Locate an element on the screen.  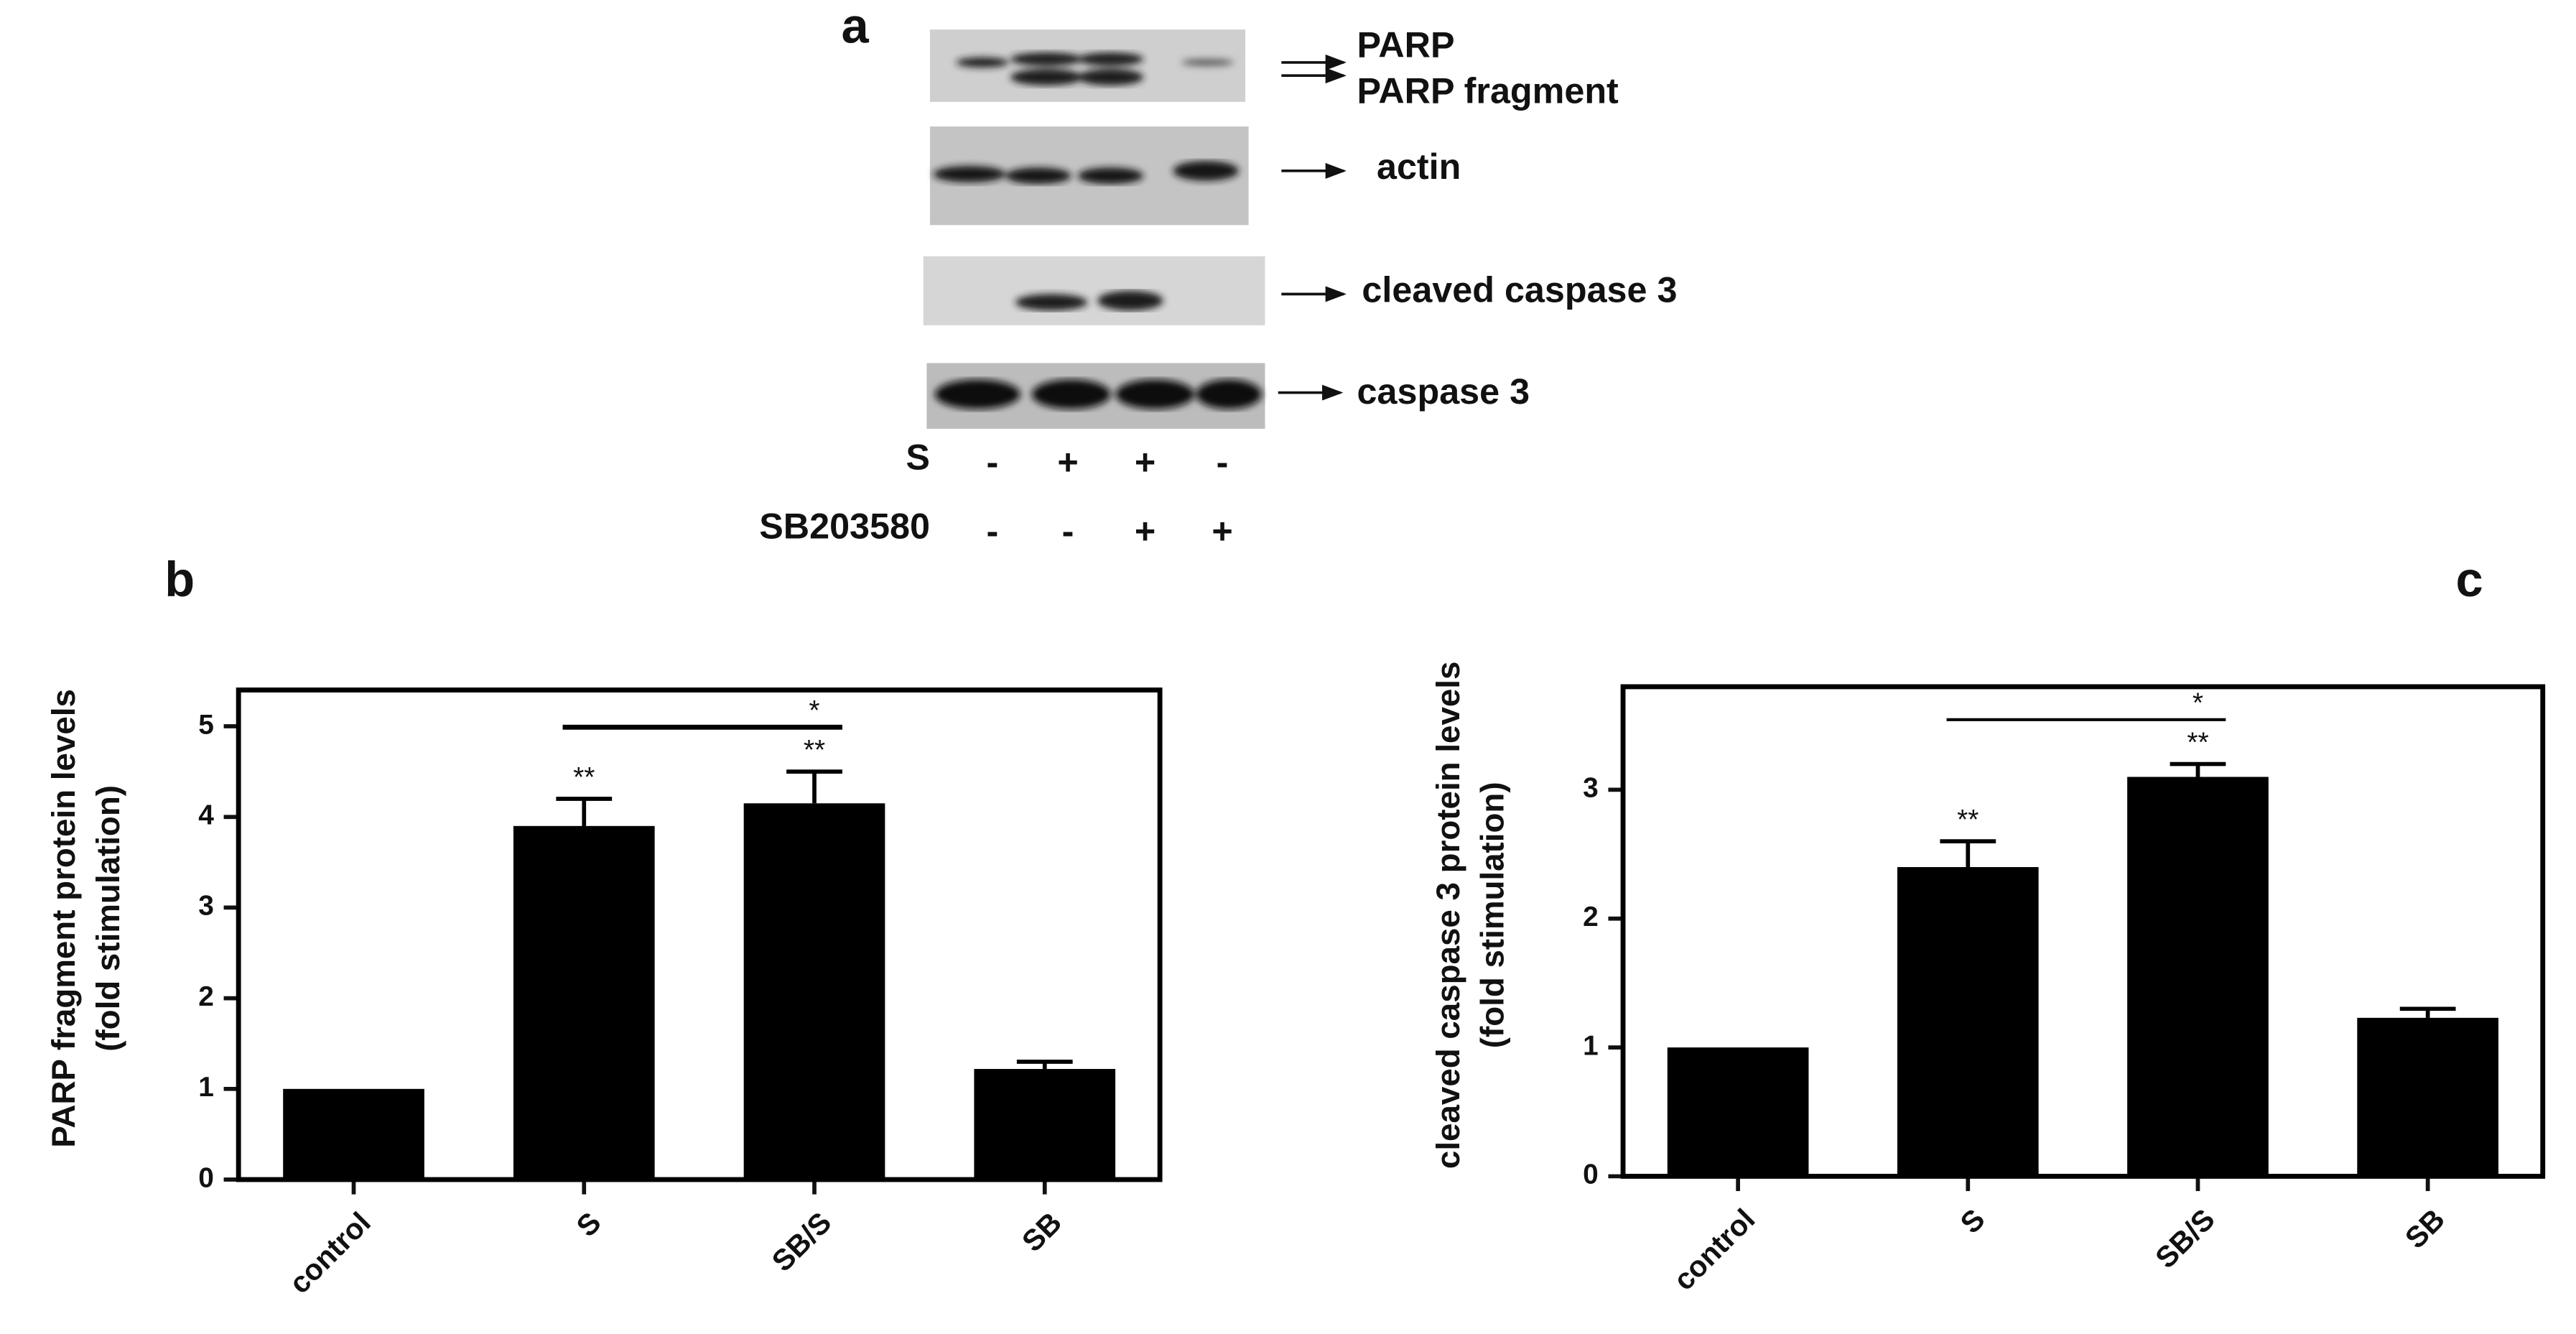
band-label: cleaved caspase 3 is located at coordinates (1519, 289).